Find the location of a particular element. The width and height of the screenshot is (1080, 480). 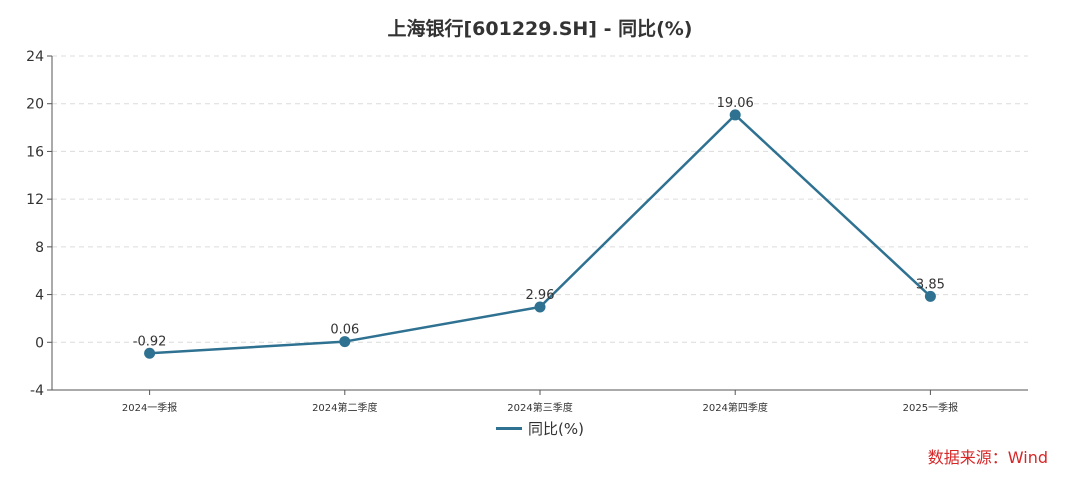

y-tick-label: -4 is located at coordinates (37, 391).